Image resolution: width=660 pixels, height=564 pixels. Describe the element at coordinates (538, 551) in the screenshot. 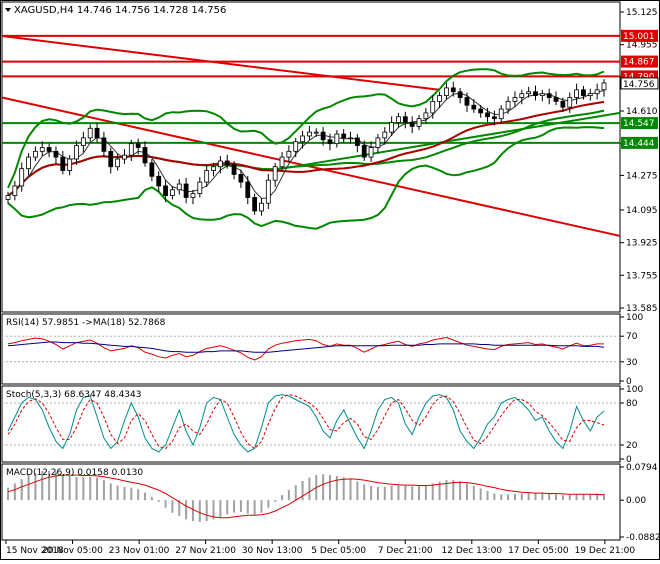

I see `time-tick-label: 17 Dec 05:00` at that location.